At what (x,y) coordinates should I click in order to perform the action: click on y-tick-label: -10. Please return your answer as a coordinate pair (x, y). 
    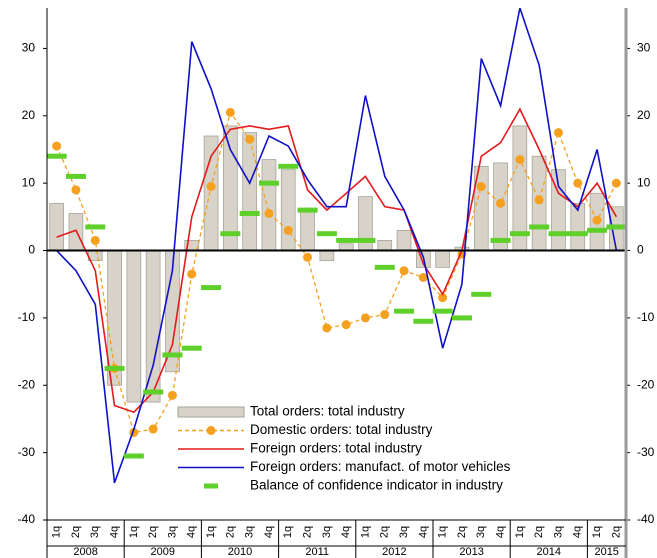
    Looking at the image, I should click on (27, 317).